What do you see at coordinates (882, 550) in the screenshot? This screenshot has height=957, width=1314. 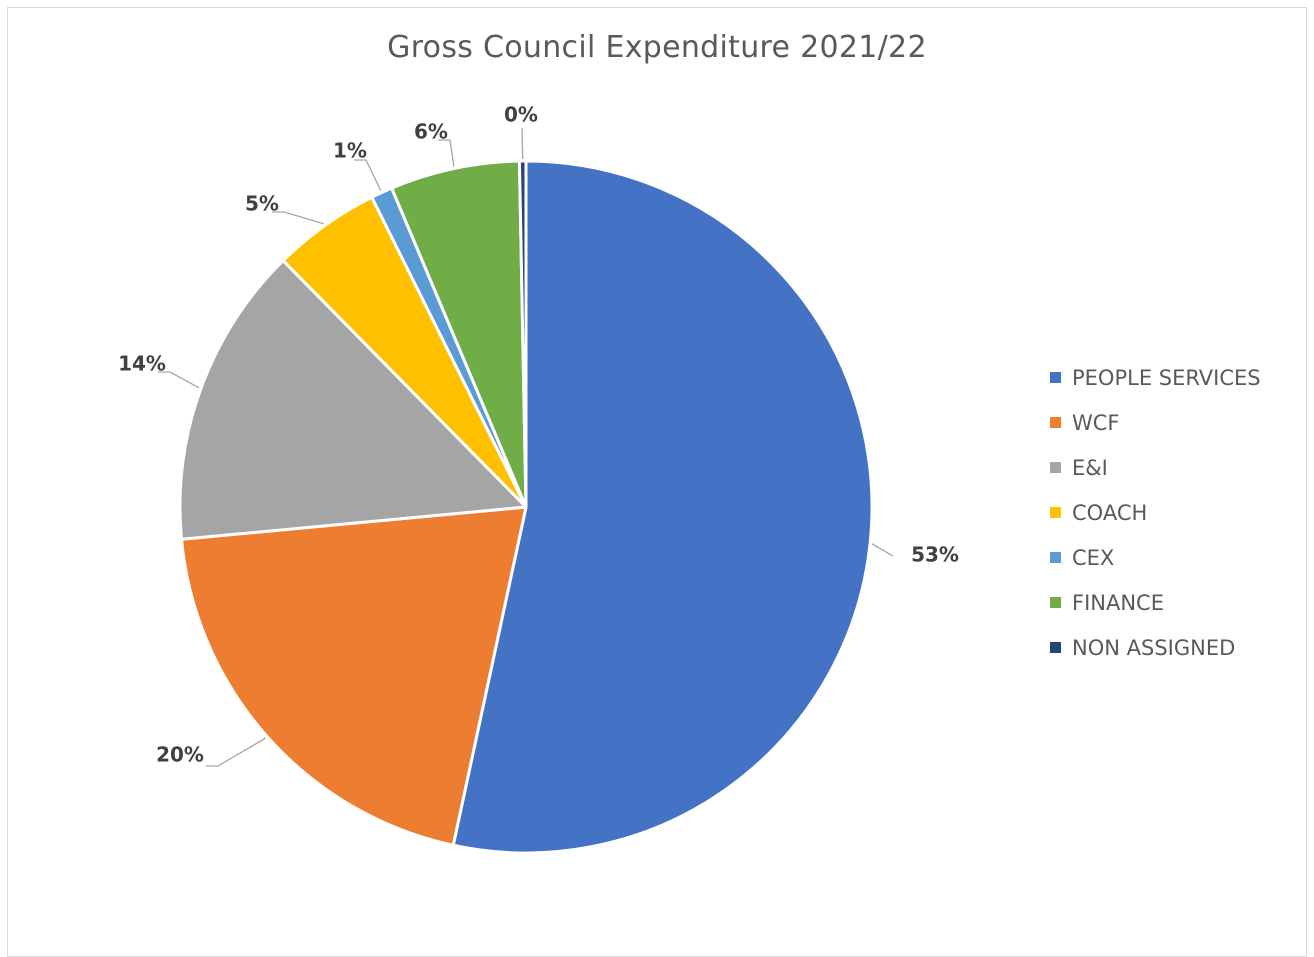 I see `leader-line-people-services` at bounding box center [882, 550].